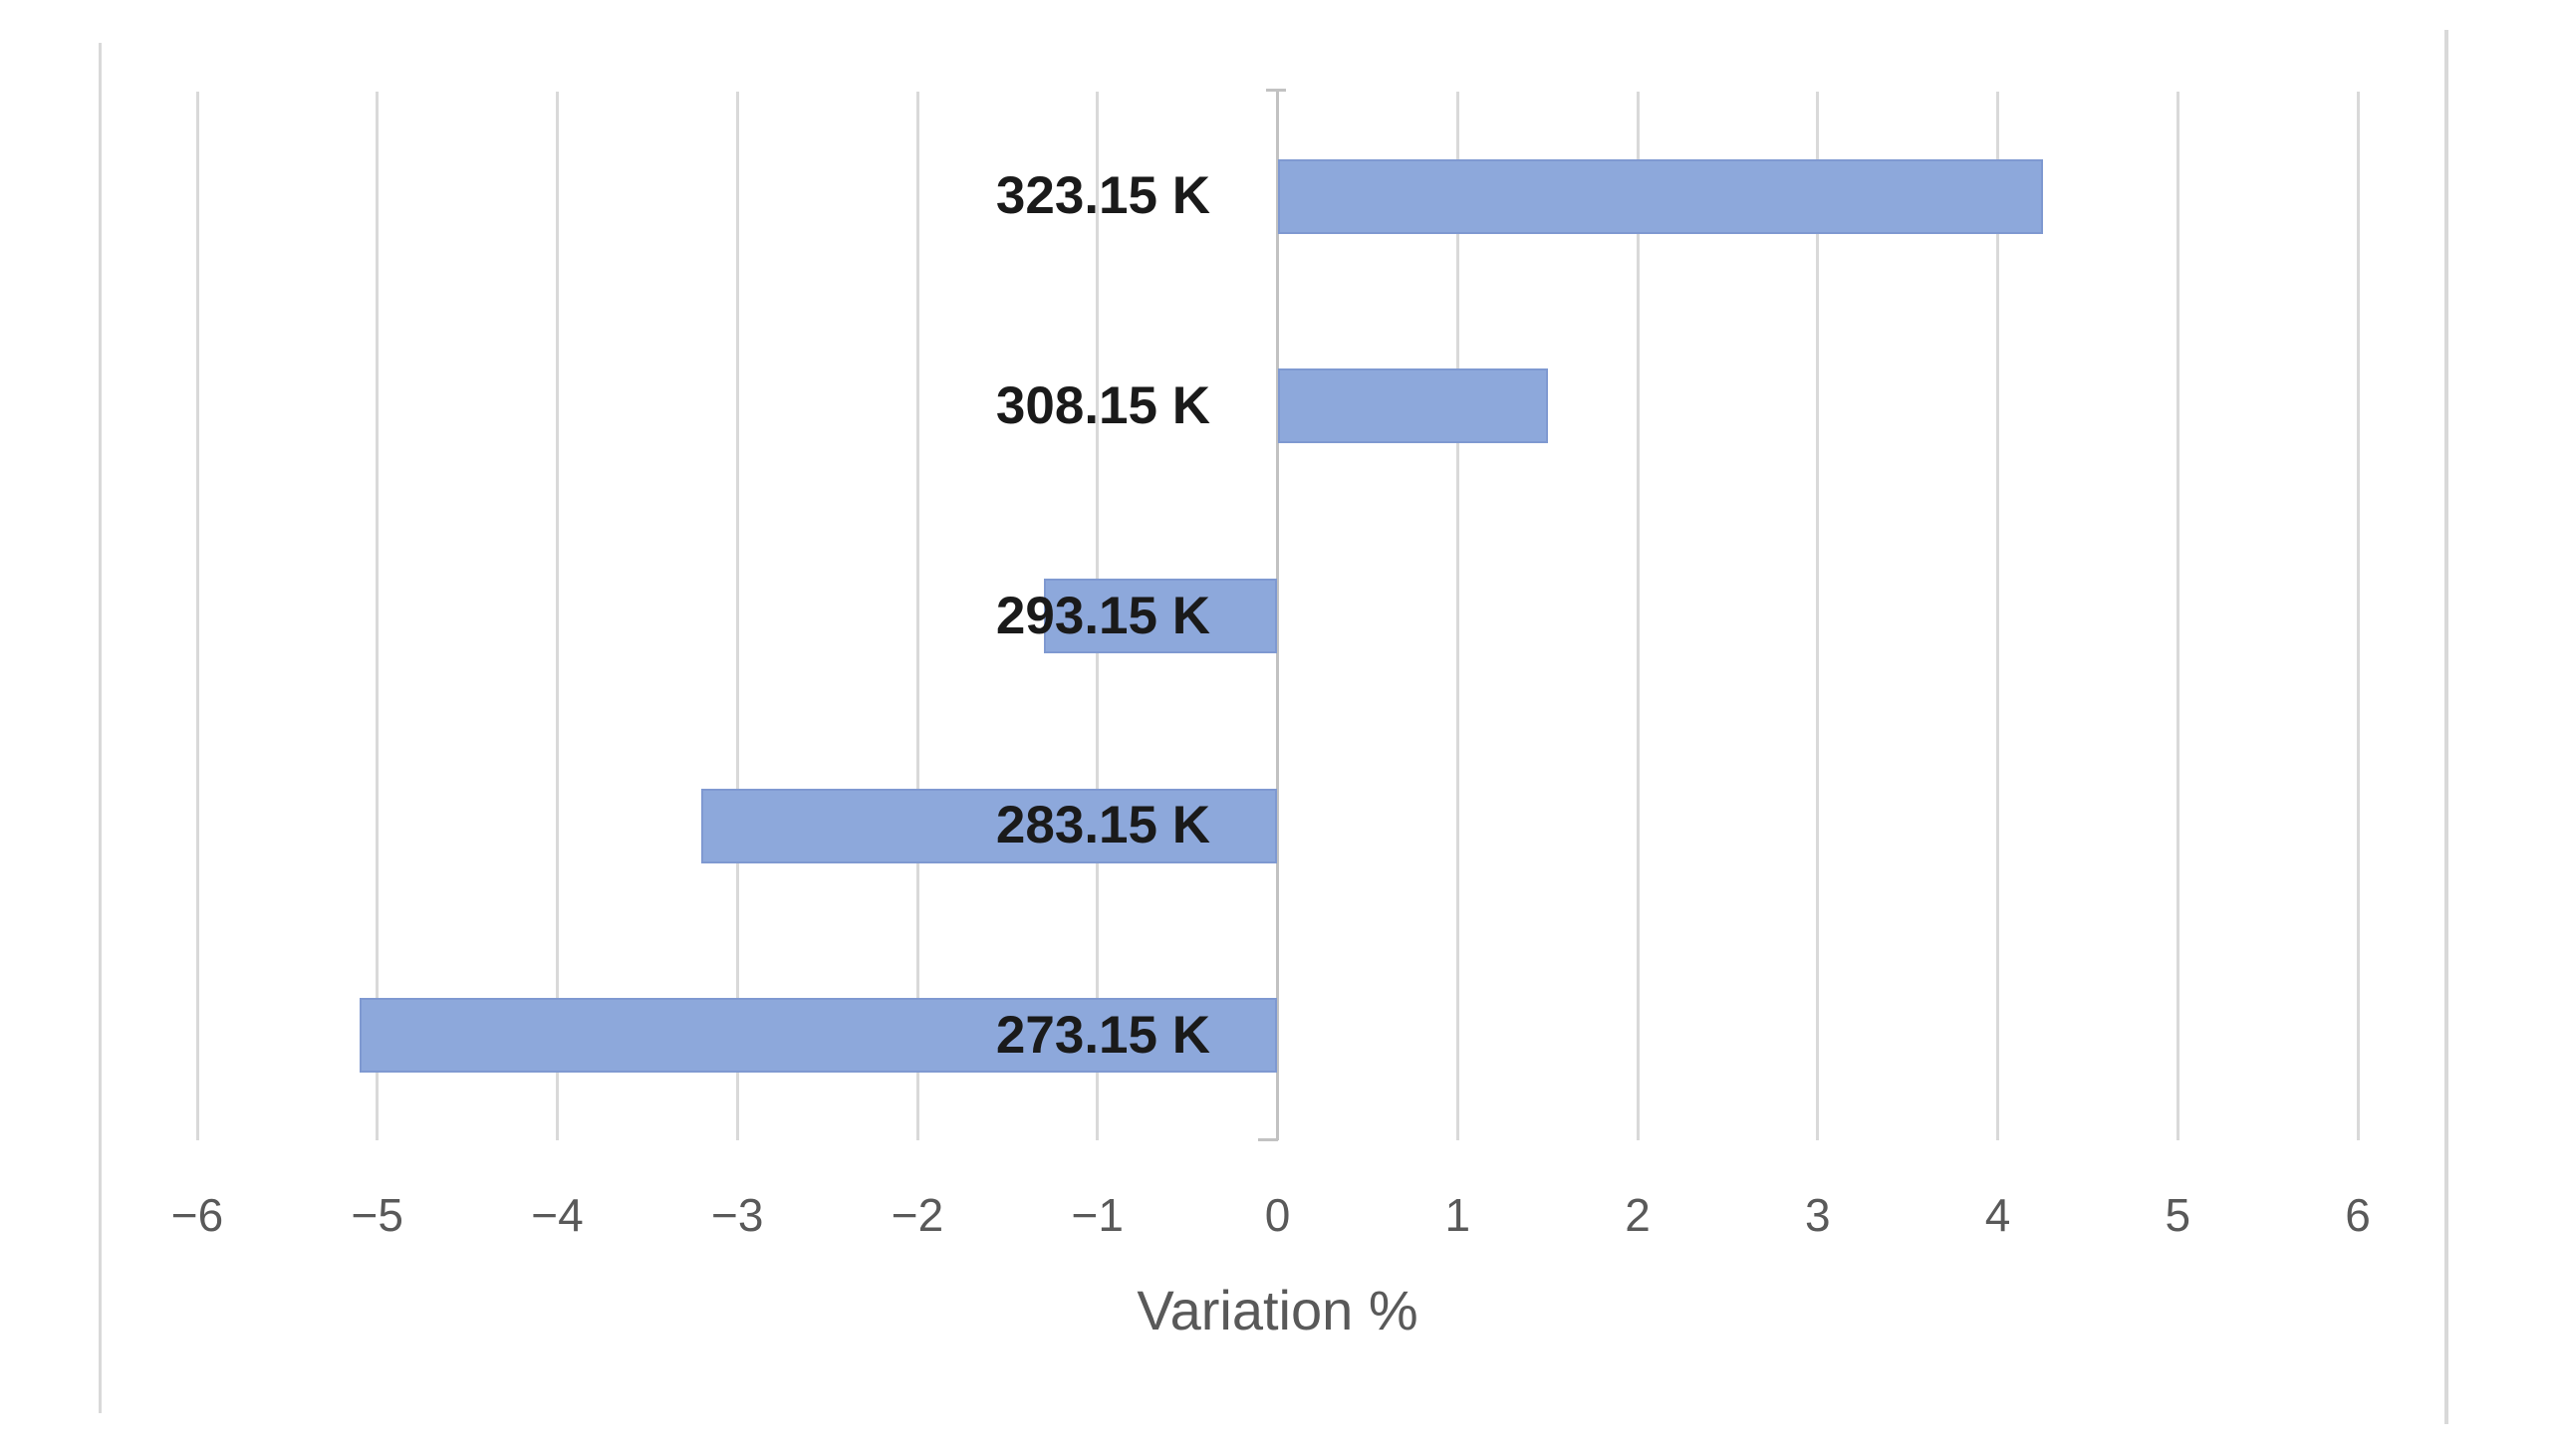  I want to click on chart-border-right, so click(2446, 727).